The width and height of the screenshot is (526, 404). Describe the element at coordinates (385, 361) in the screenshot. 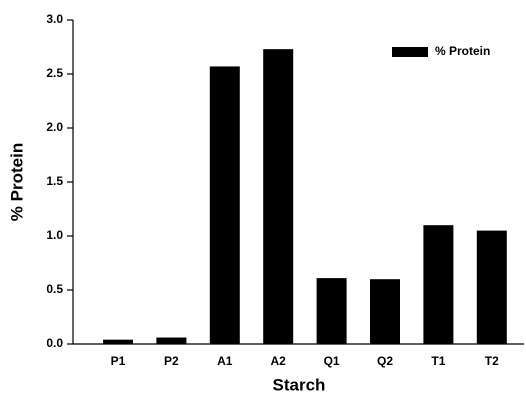

I see `x-tick-label: Q2` at that location.